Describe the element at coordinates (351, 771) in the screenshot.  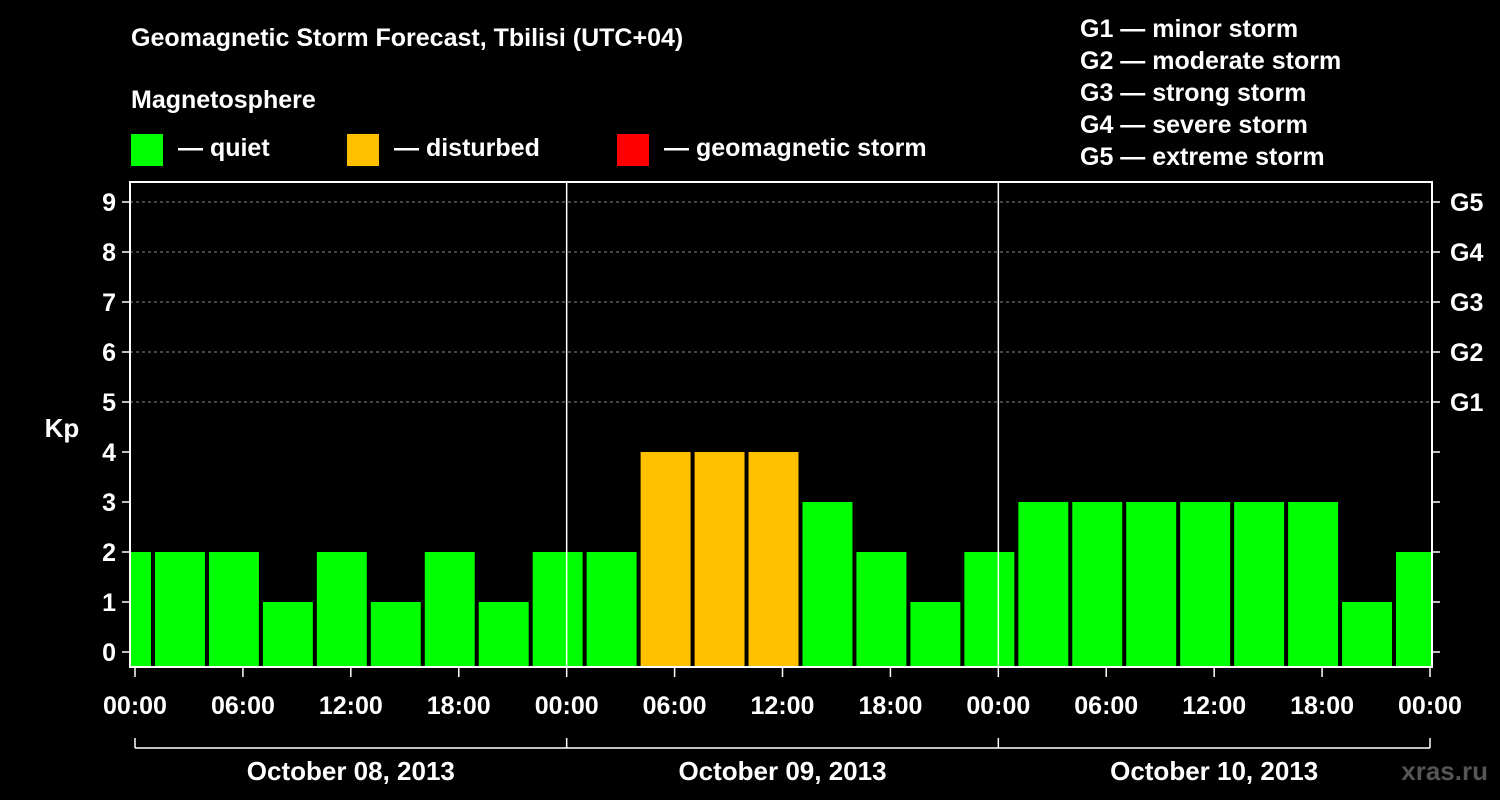
I see `date-label-0: October 08, 2013` at that location.